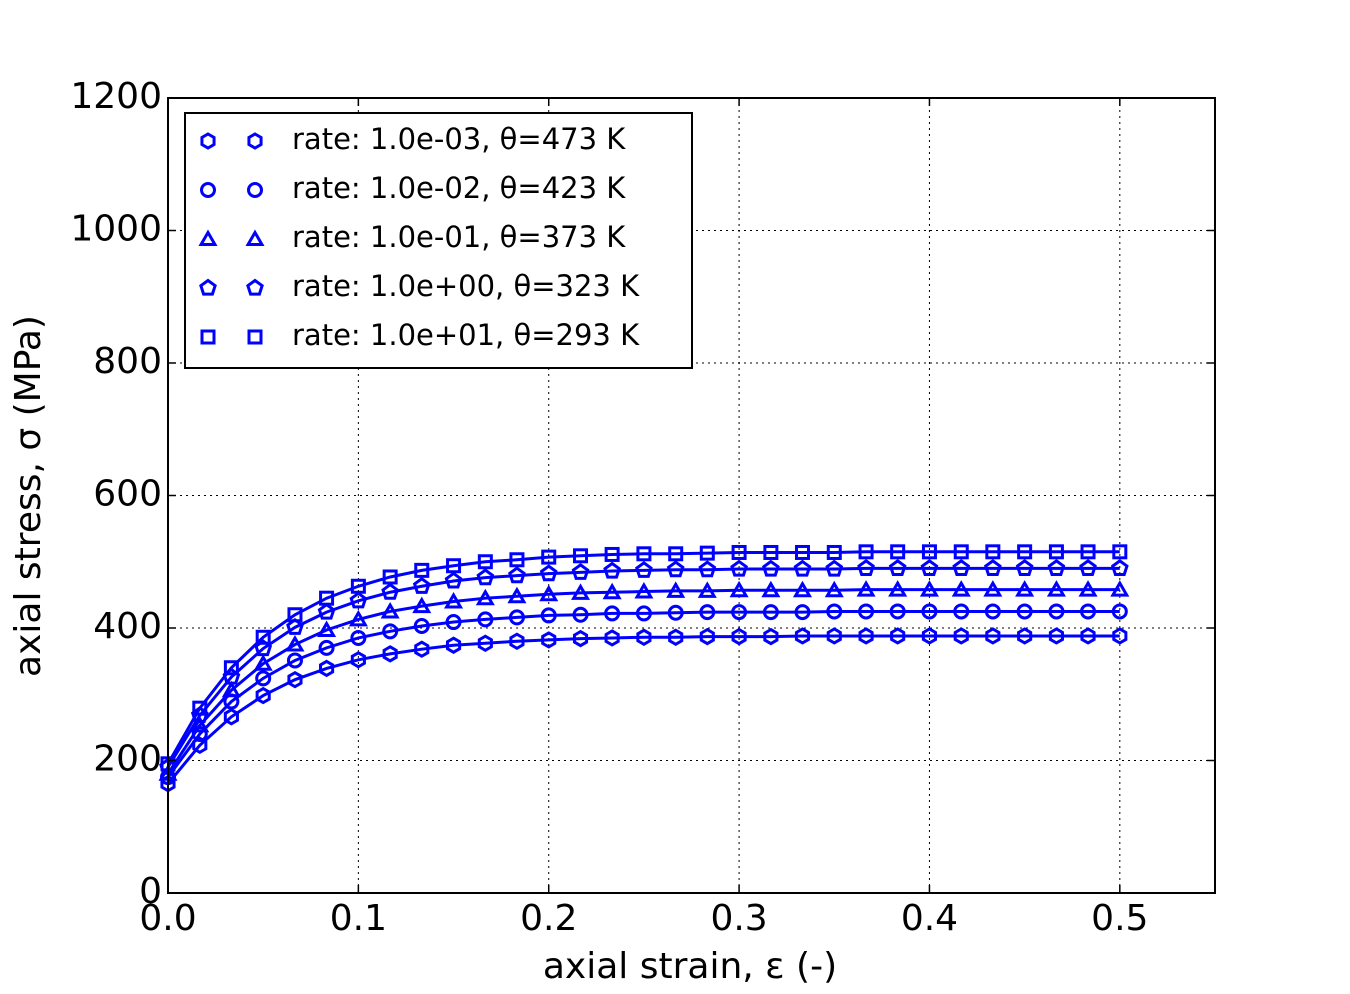  I want to click on y-tick-label: 800, so click(127, 361).